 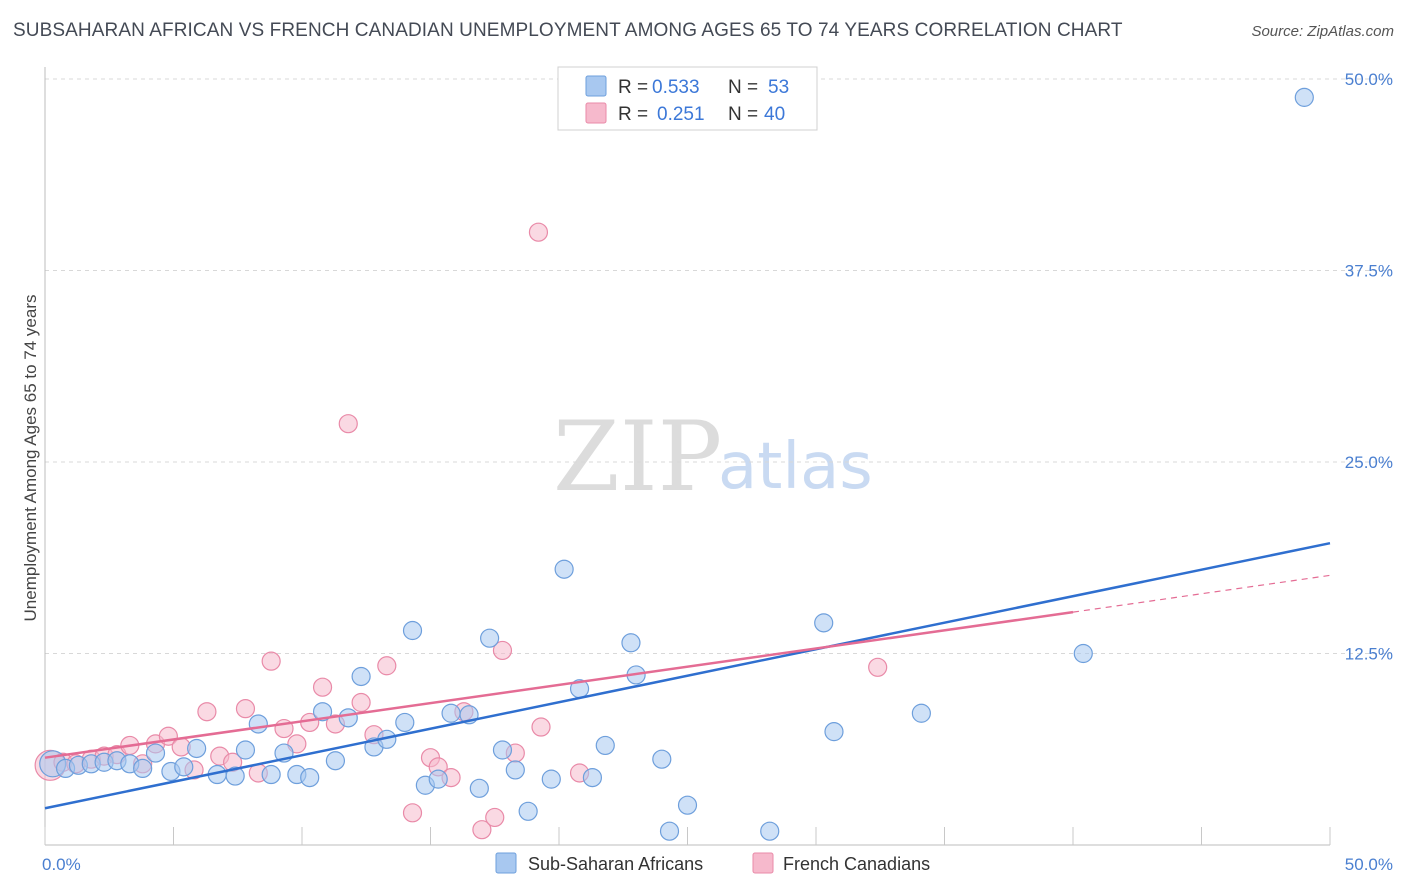 I want to click on y-axis-label: Unemployment Among Ages 65 to 74 years, so click(x=30, y=458).